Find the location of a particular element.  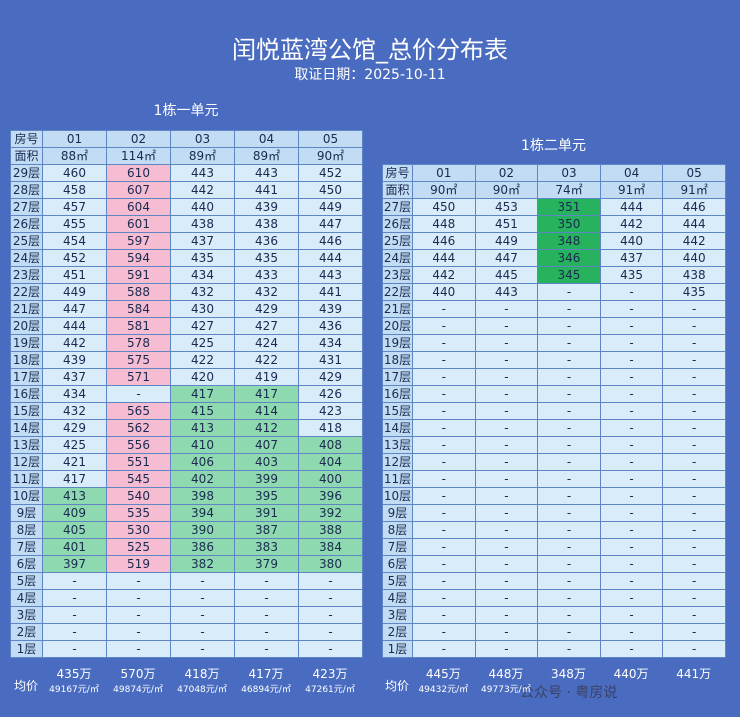

avg-per-sqm: 47261元/㎡ is located at coordinates (330, 690).